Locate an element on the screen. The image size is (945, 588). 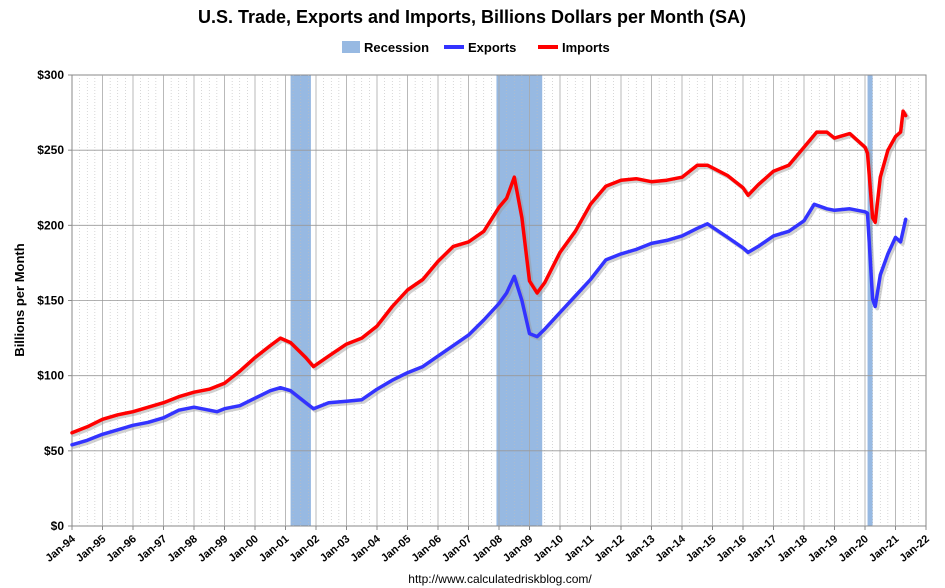
x-tick-label: Jan-21 is located at coordinates (884, 549).